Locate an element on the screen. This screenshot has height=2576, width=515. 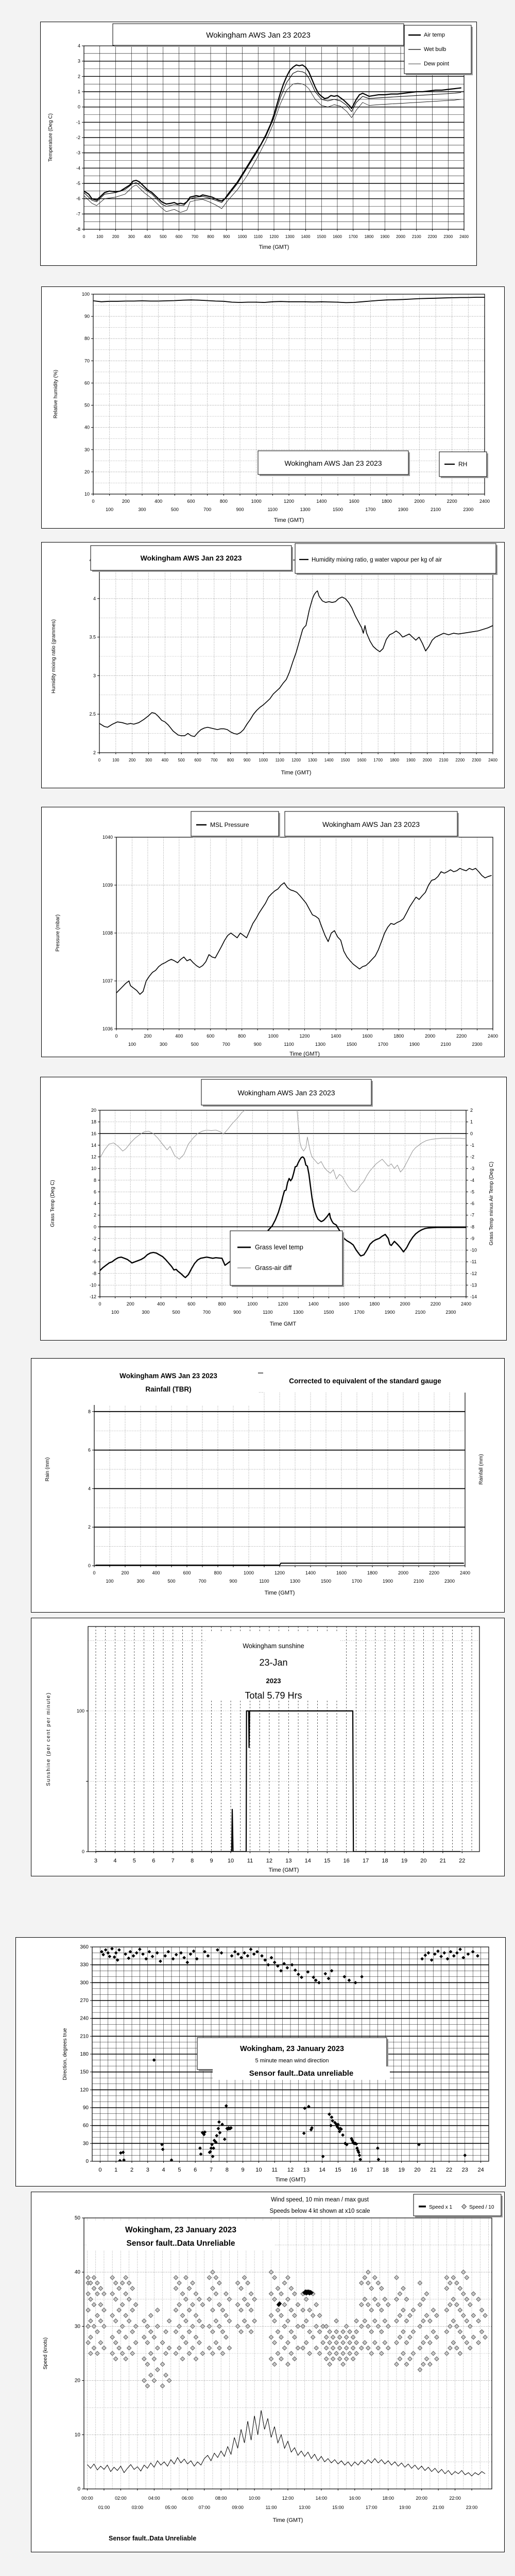
pressure-y-axis-title: Pressure (mbar) is located at coordinates (58, 933).